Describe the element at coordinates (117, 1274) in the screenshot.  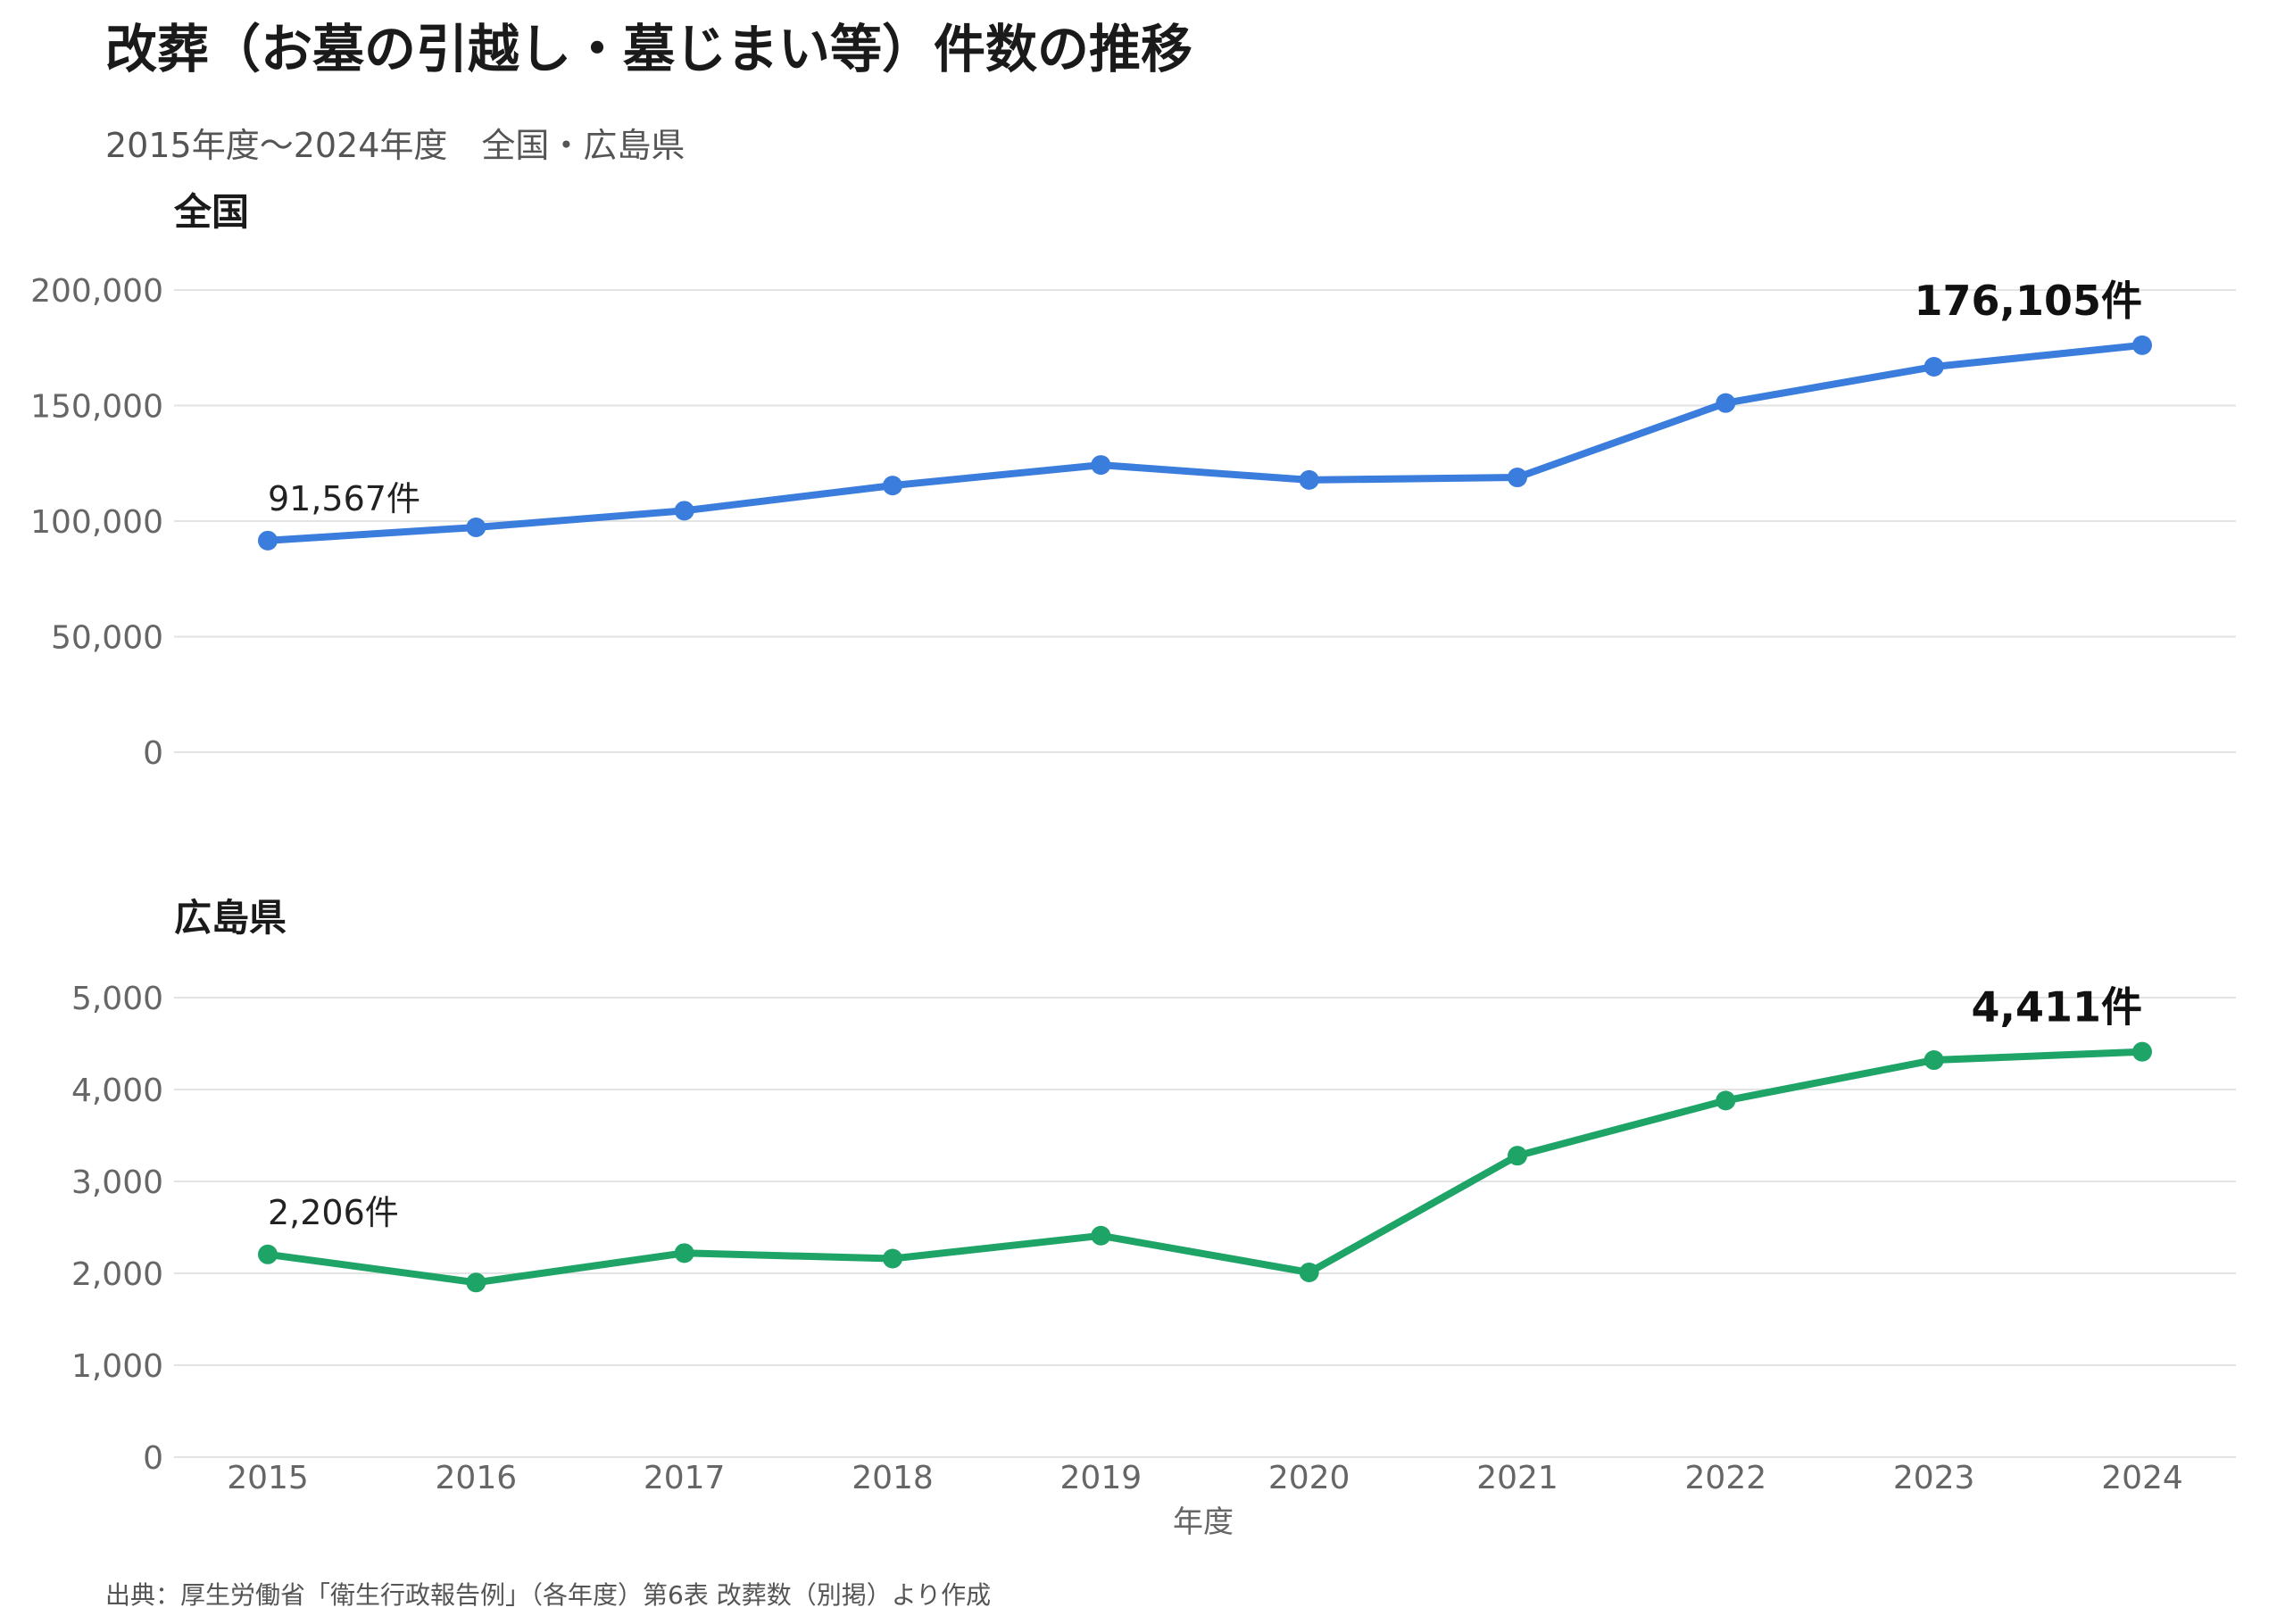
I see `y-tick-label: 2,000` at that location.